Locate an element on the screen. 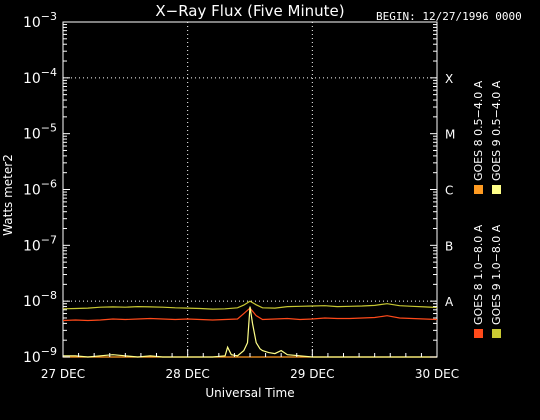 The width and height of the screenshot is (540, 420). x-axis-label: Universal Time is located at coordinates (250, 393).